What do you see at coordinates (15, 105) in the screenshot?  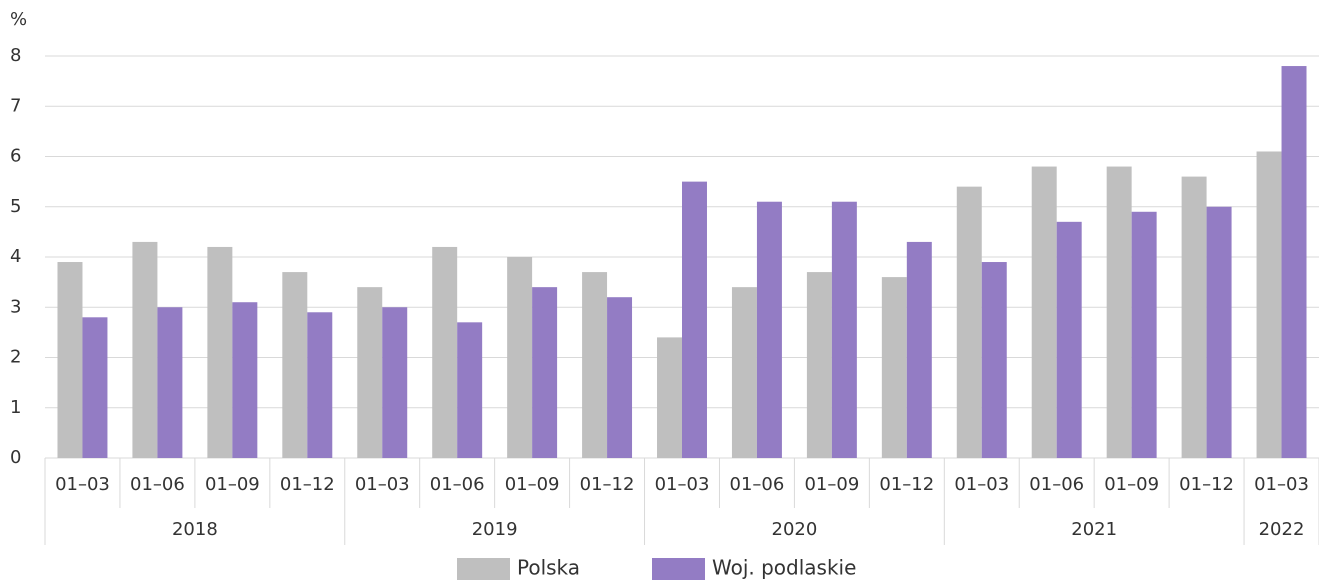 I see `y-tick-label: 7` at bounding box center [15, 105].